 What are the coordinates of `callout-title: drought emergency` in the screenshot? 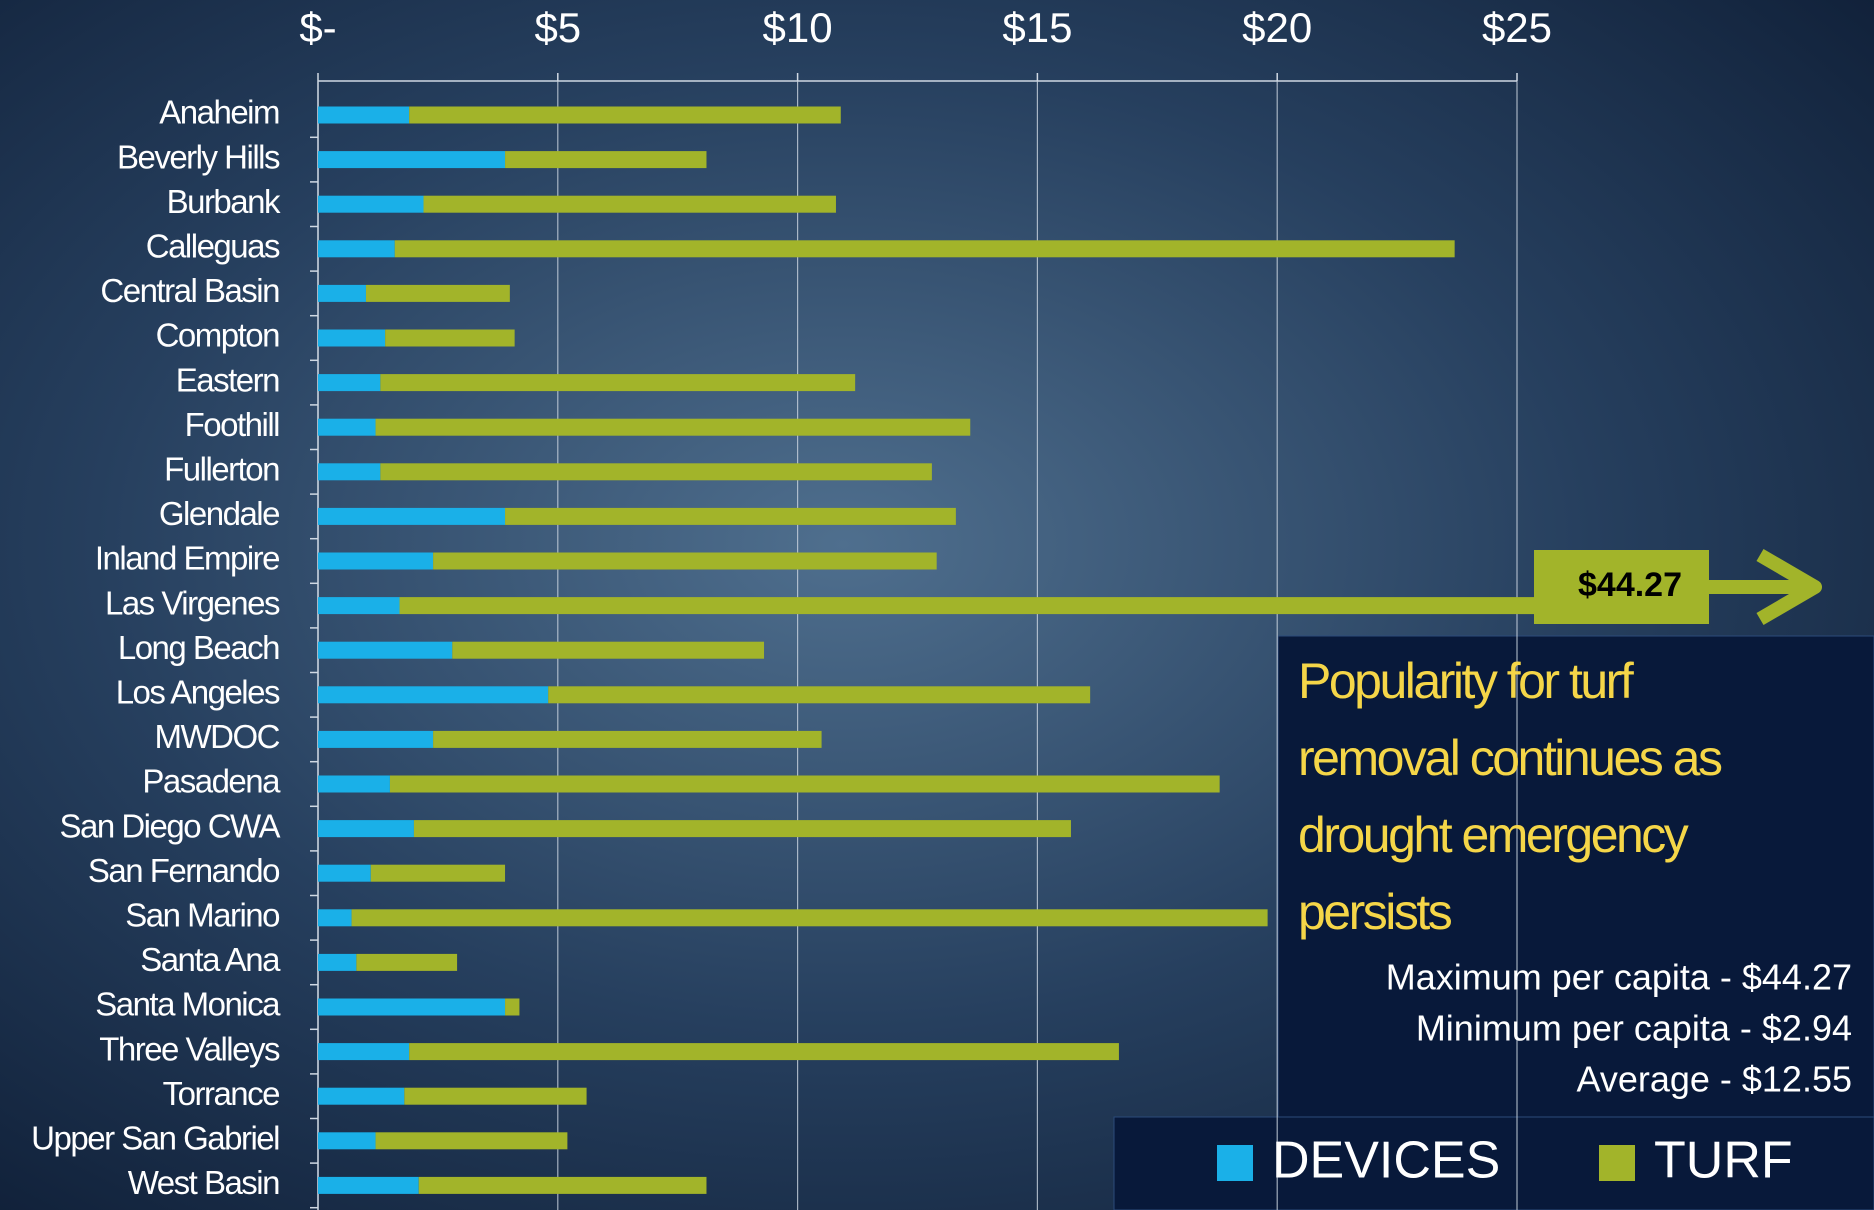 It's located at (1493, 835).